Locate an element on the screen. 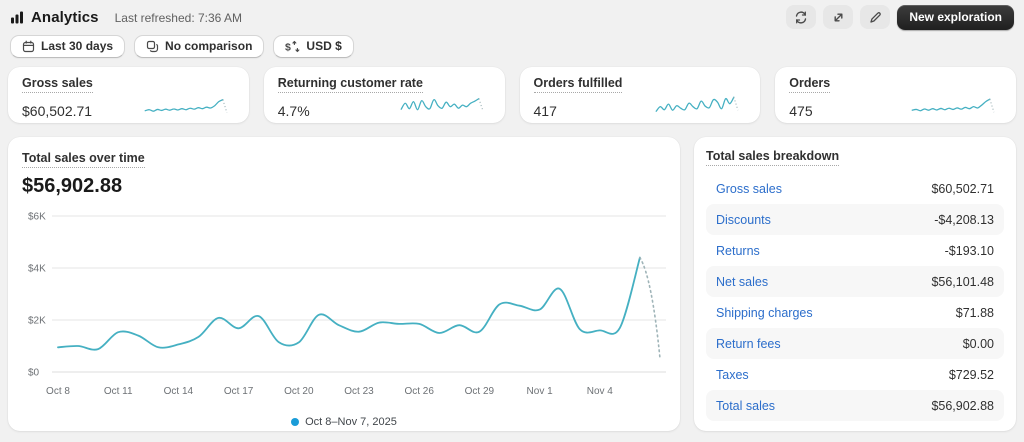 The image size is (1024, 442). table-row: Net sales $56,101.48 is located at coordinates (855, 281).